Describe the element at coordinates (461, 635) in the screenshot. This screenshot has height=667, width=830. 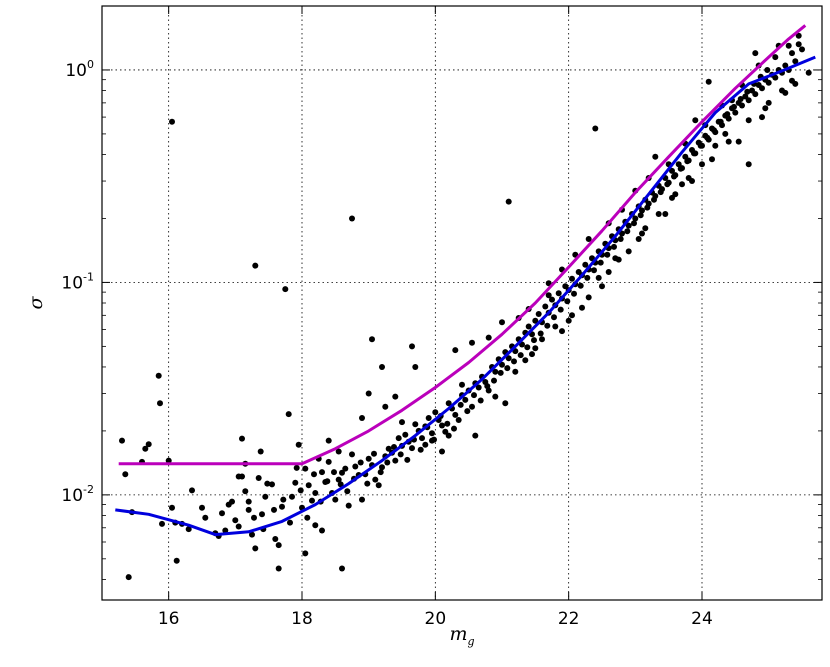
I see `x-axis-label: mg` at that location.